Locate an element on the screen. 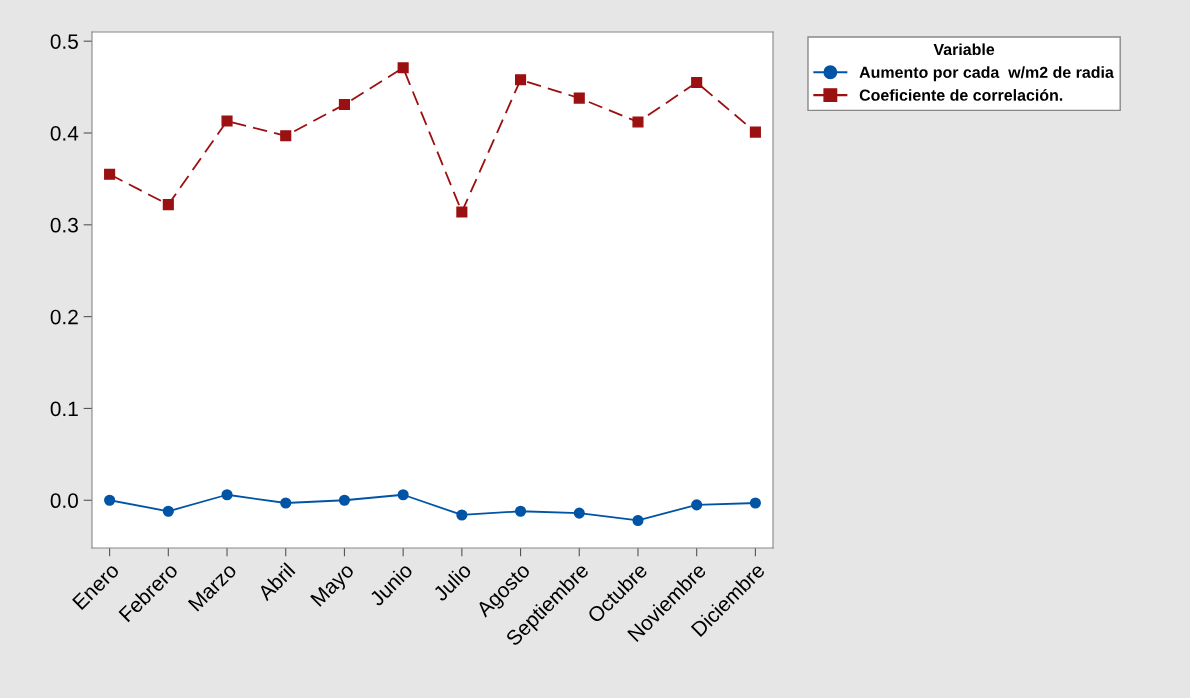 This screenshot has height=698, width=1190. y-tick-label: 0.0 is located at coordinates (64, 501).